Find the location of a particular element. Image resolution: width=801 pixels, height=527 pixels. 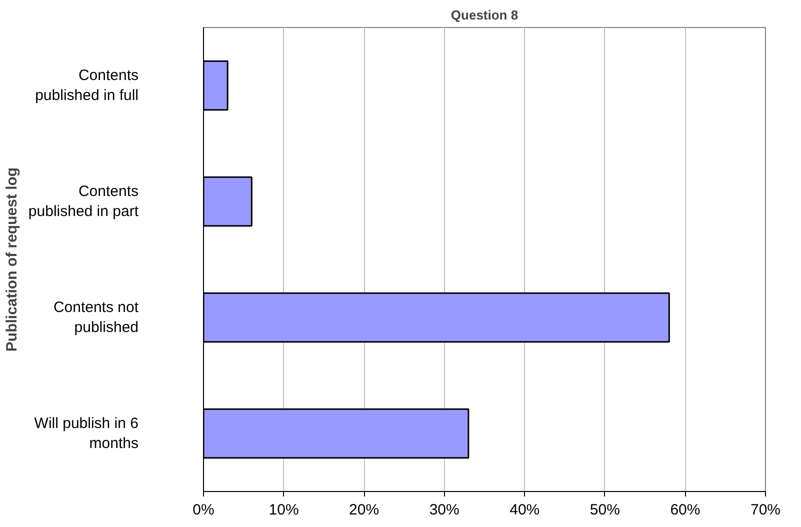

y-tick-label: Contents published in part is located at coordinates (84, 201).